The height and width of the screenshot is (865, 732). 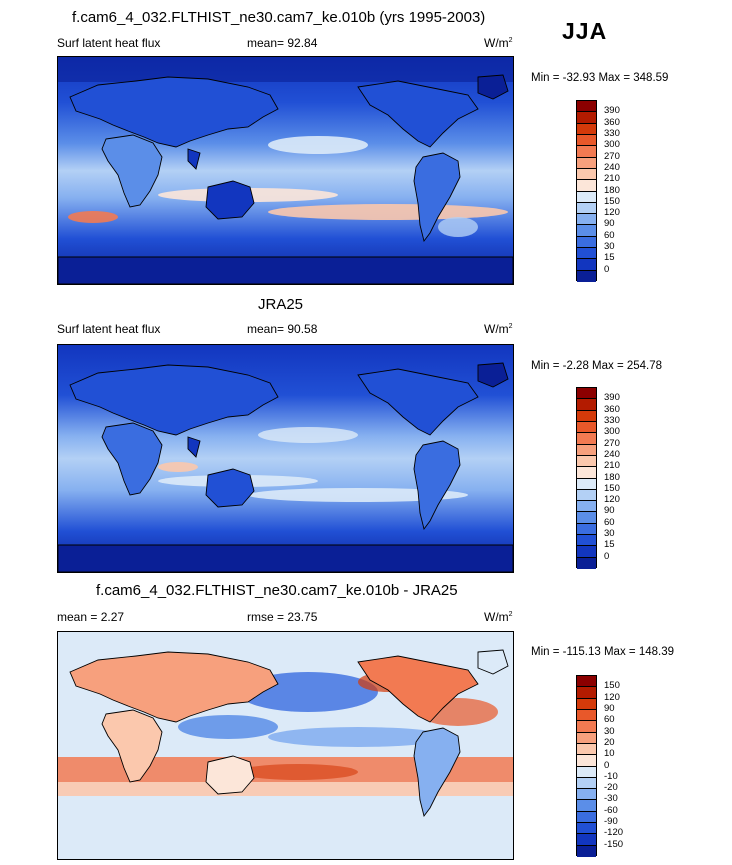 I want to click on panel2-colorbar, so click(x=586, y=478).